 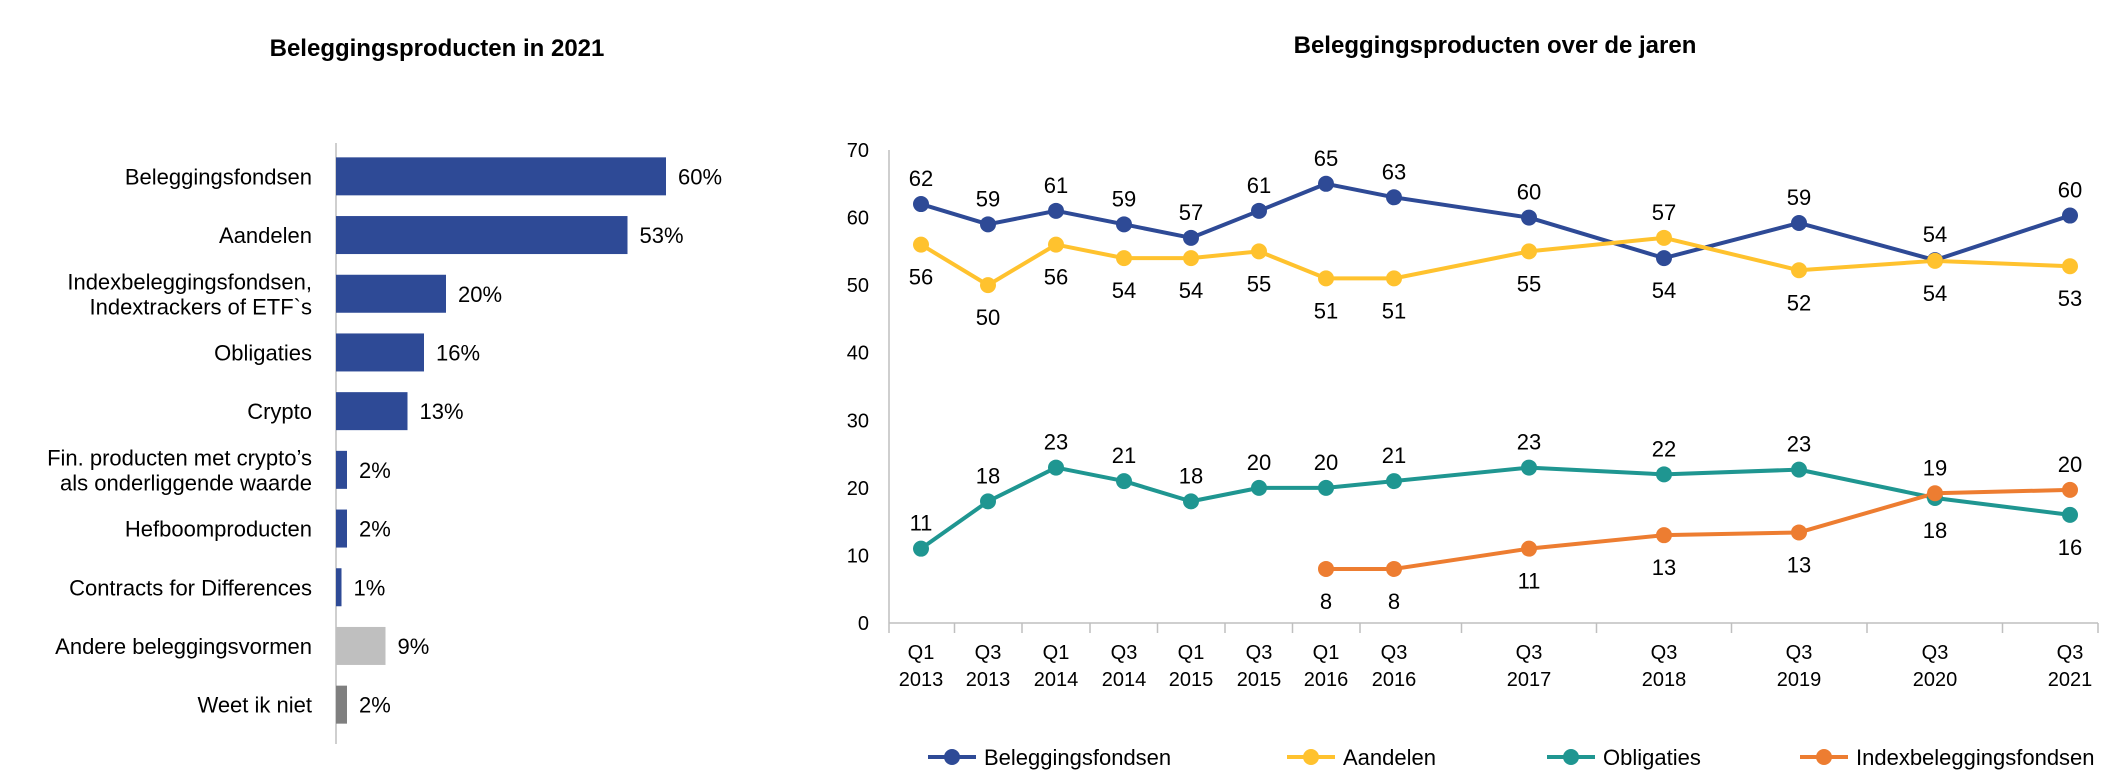 What do you see at coordinates (1077, 757) in the screenshot?
I see `legend-label: Beleggingsfondsen` at bounding box center [1077, 757].